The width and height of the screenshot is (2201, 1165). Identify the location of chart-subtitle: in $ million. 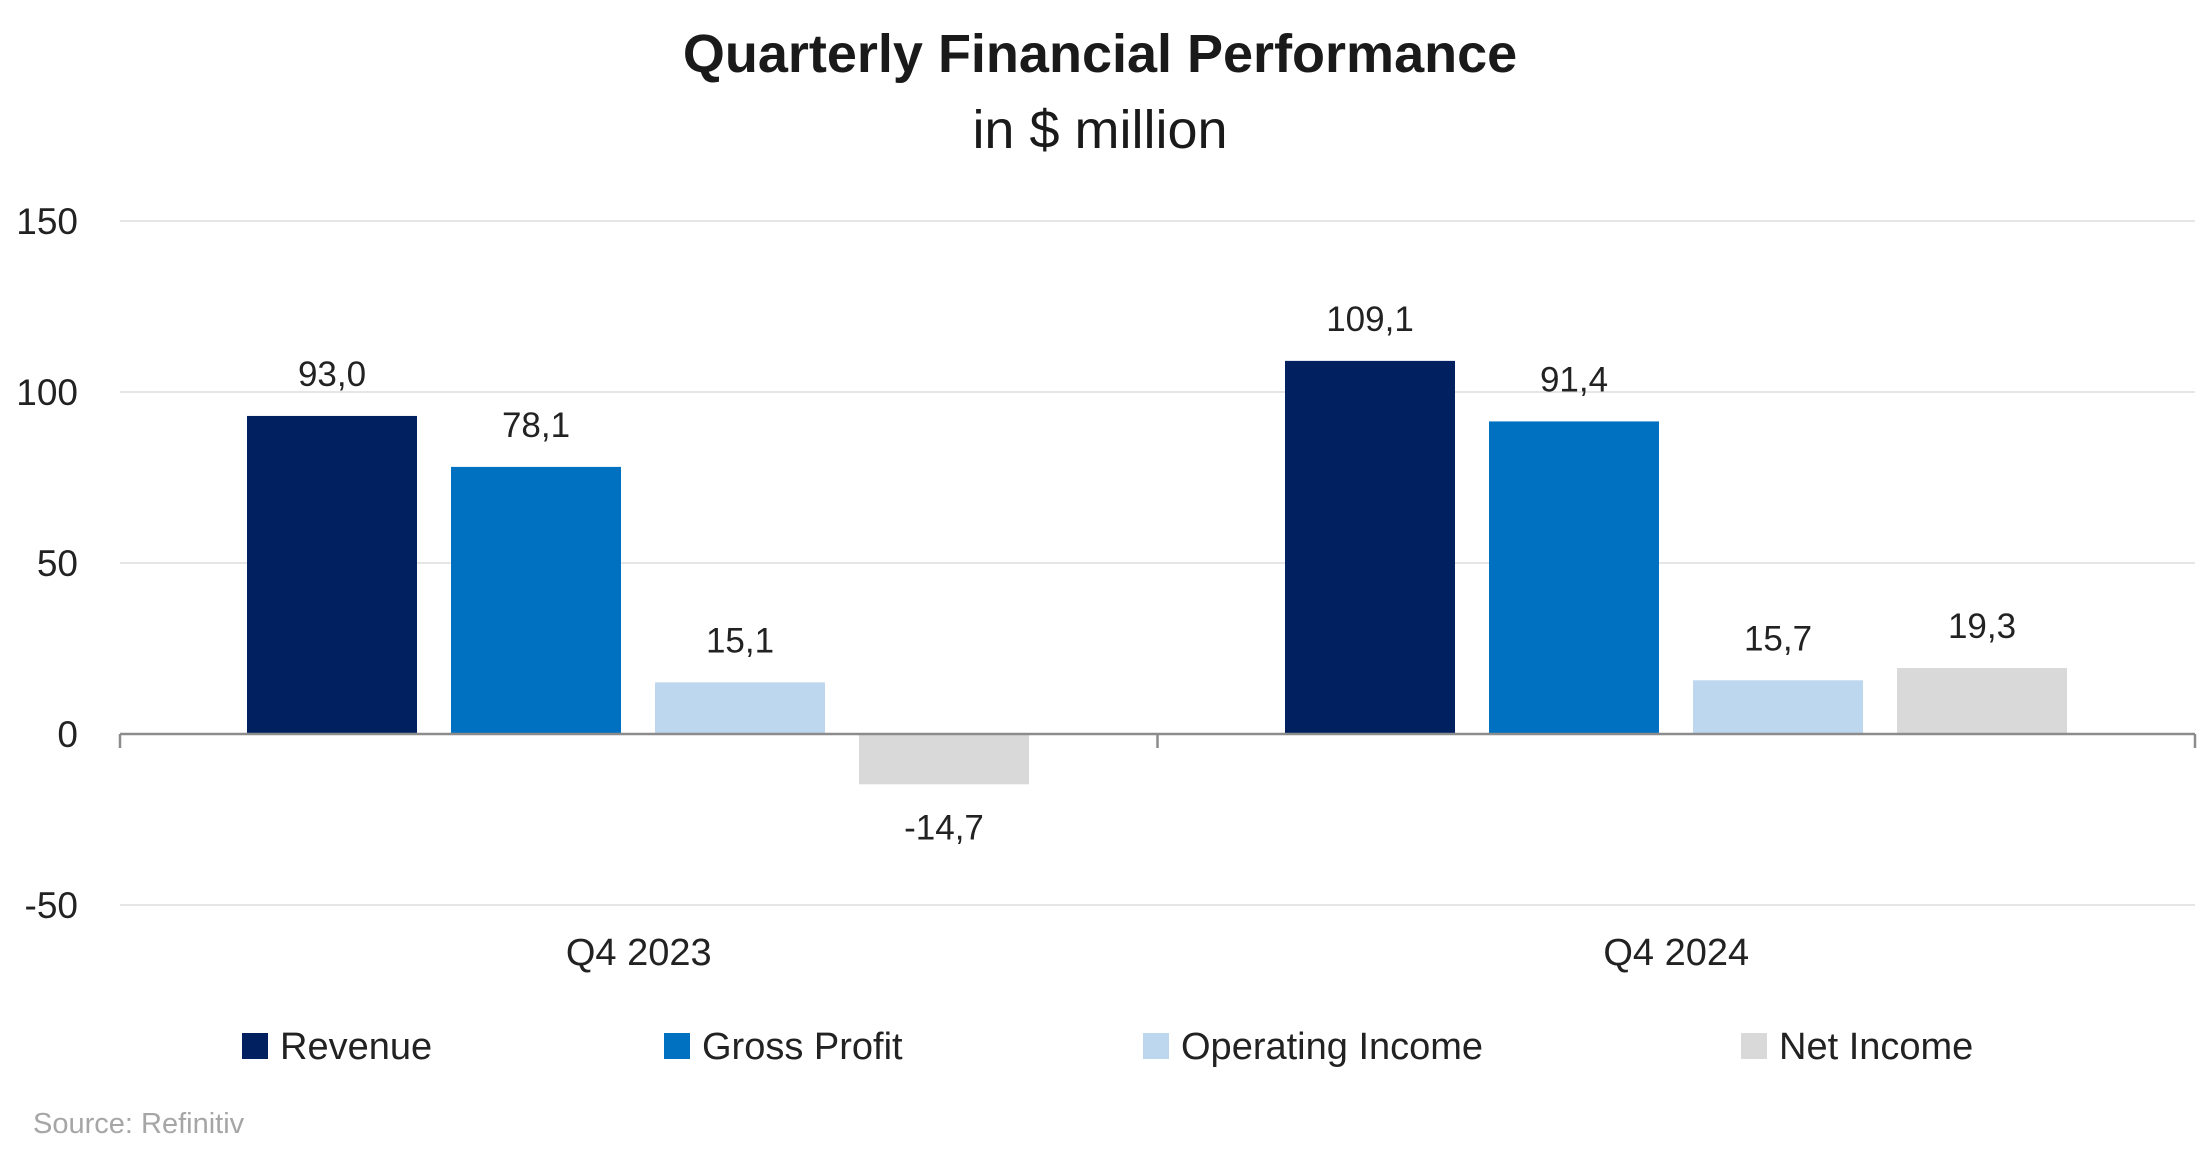
(1099, 130).